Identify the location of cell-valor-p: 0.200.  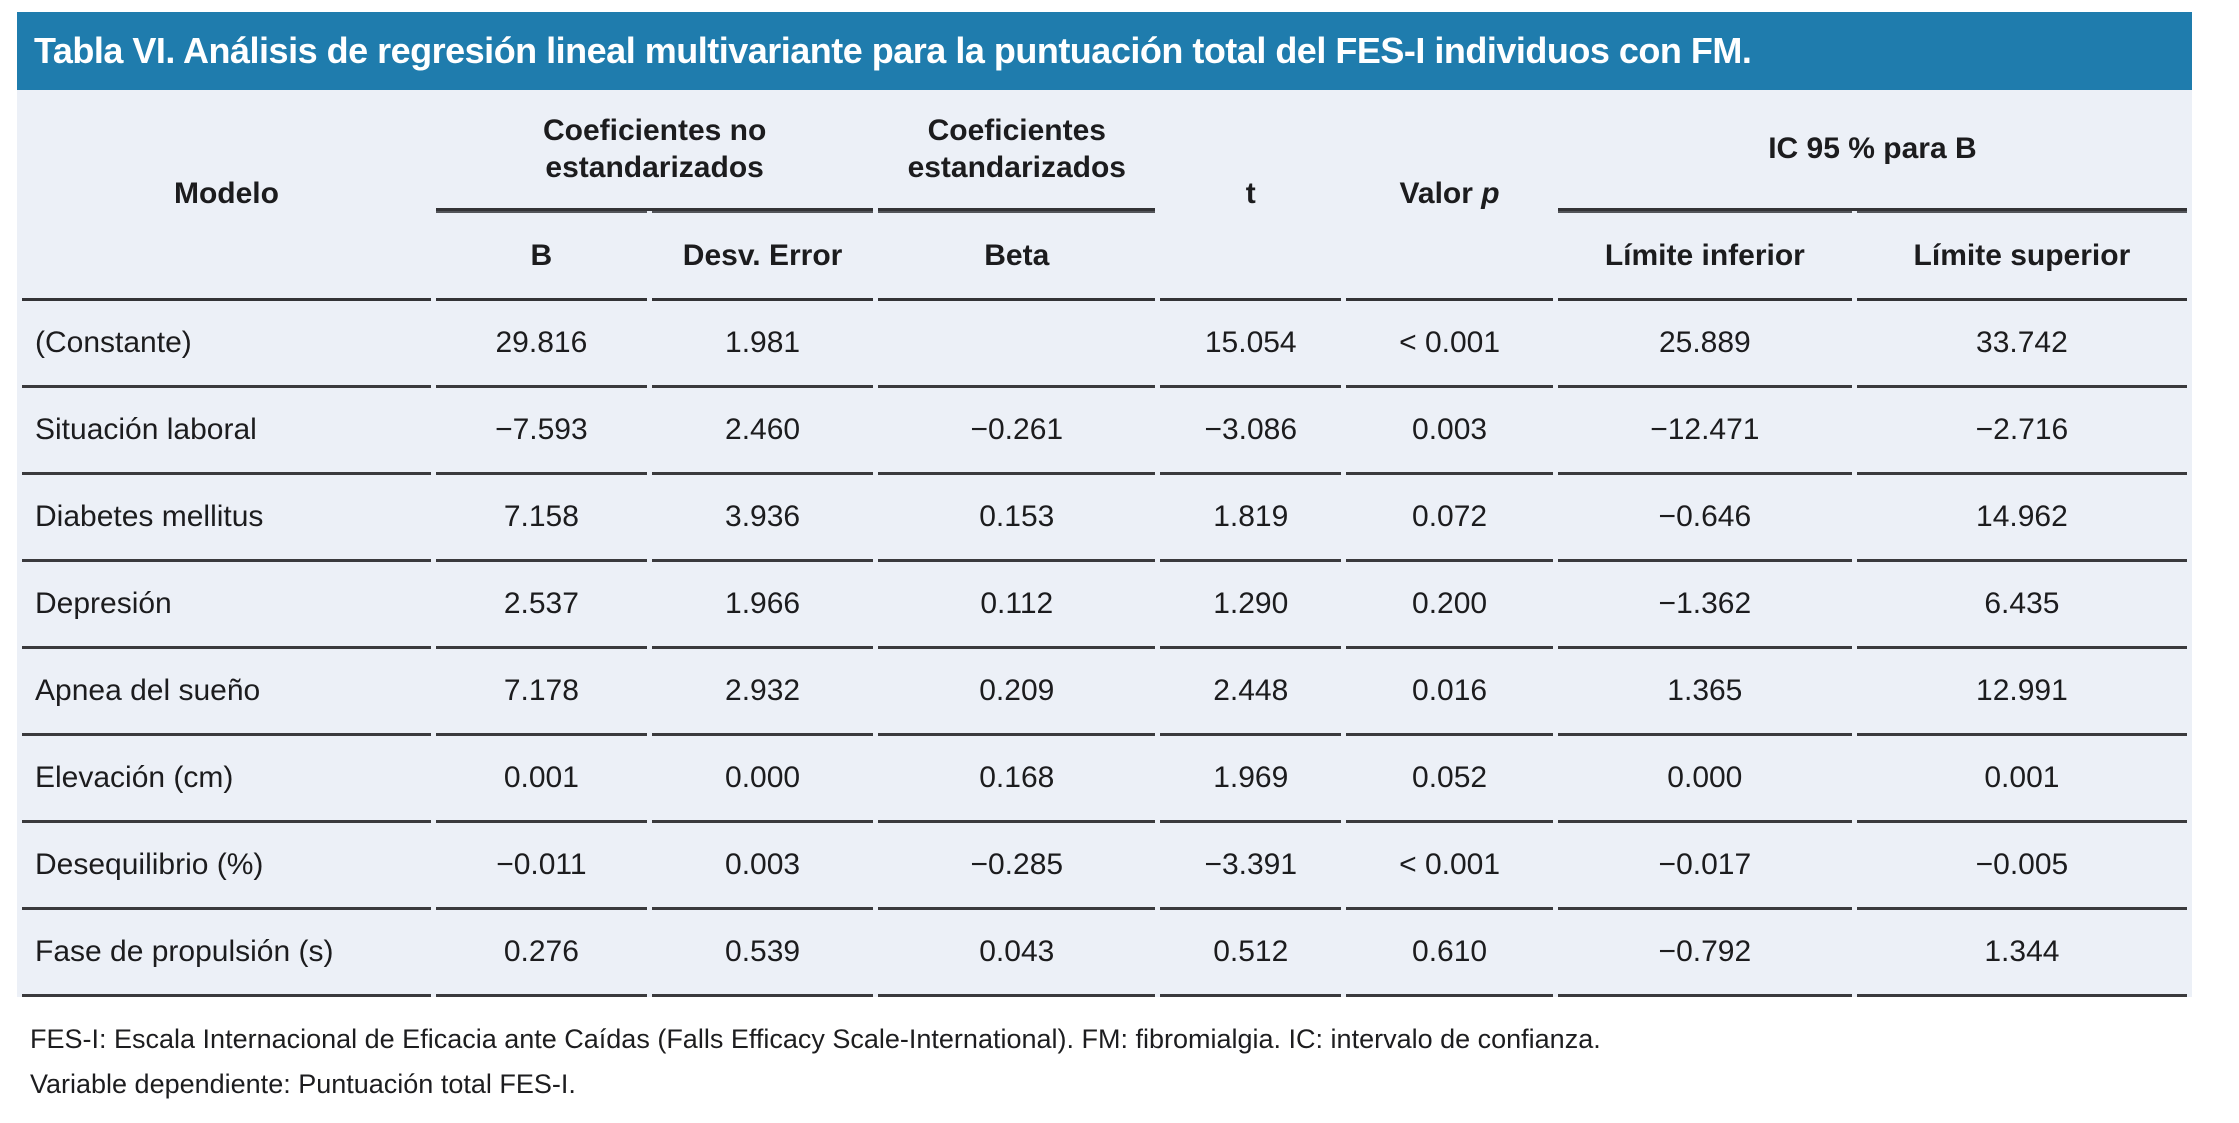
(1449, 605).